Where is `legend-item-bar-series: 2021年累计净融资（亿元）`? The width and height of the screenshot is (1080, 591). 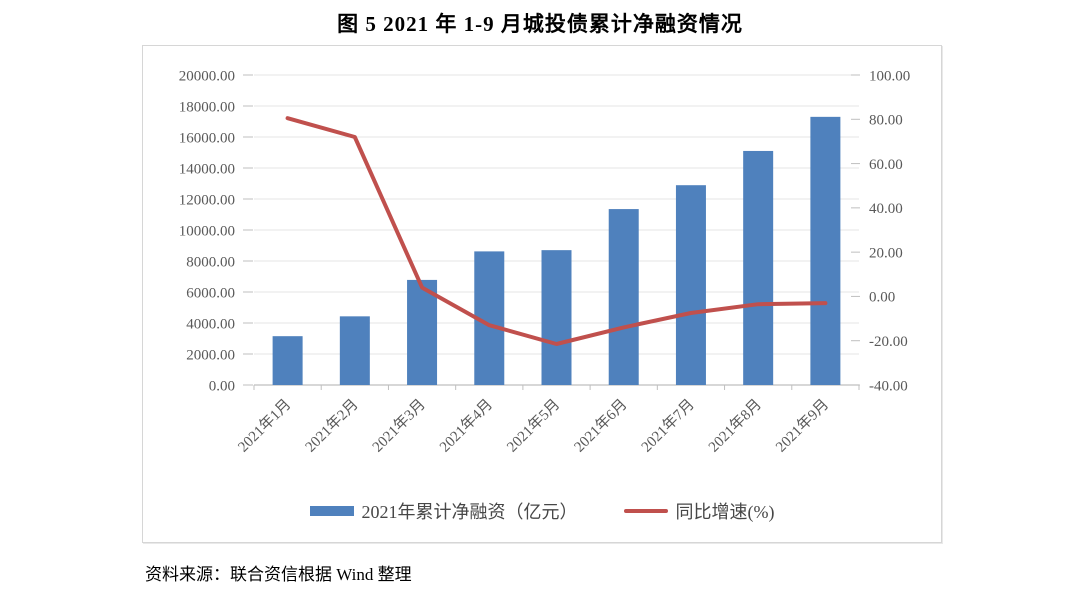
legend-item-bar-series: 2021年累计净融资（亿元） is located at coordinates (443, 511).